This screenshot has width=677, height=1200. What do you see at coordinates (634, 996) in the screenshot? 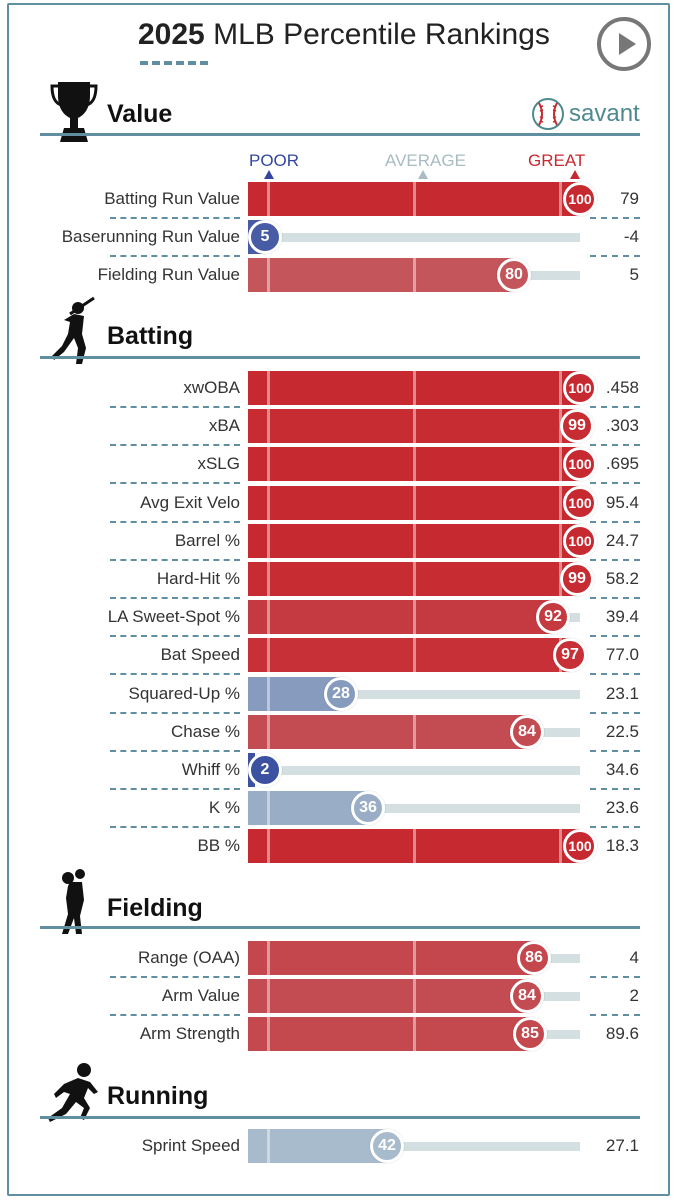
I see `metric-value: 2` at bounding box center [634, 996].